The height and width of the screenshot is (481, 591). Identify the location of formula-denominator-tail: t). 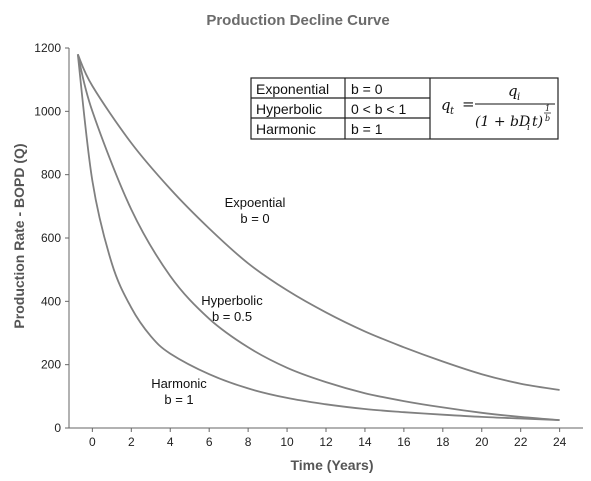
(537, 122).